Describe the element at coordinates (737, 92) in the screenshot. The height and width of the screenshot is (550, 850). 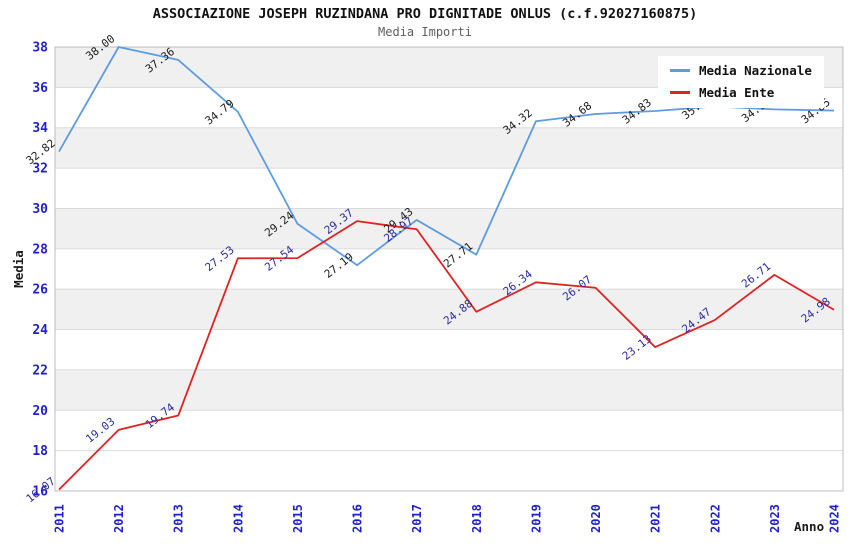
I see `legend-label-ente: Media Ente` at that location.